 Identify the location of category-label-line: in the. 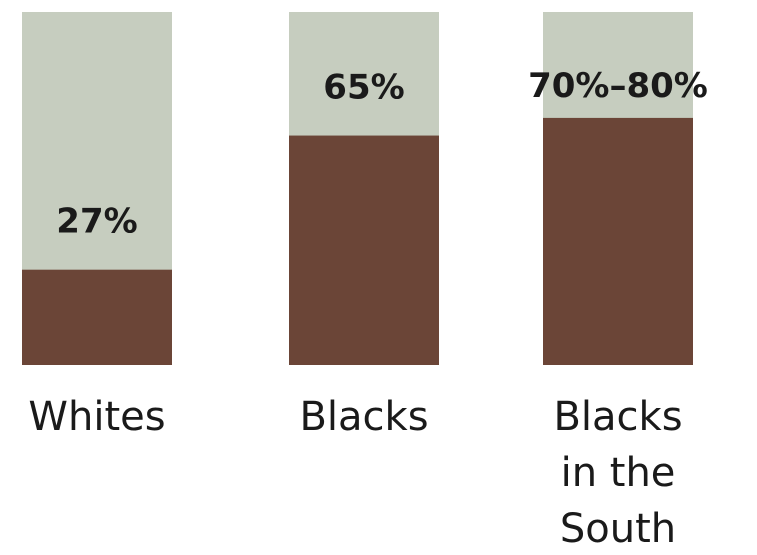
(618, 473).